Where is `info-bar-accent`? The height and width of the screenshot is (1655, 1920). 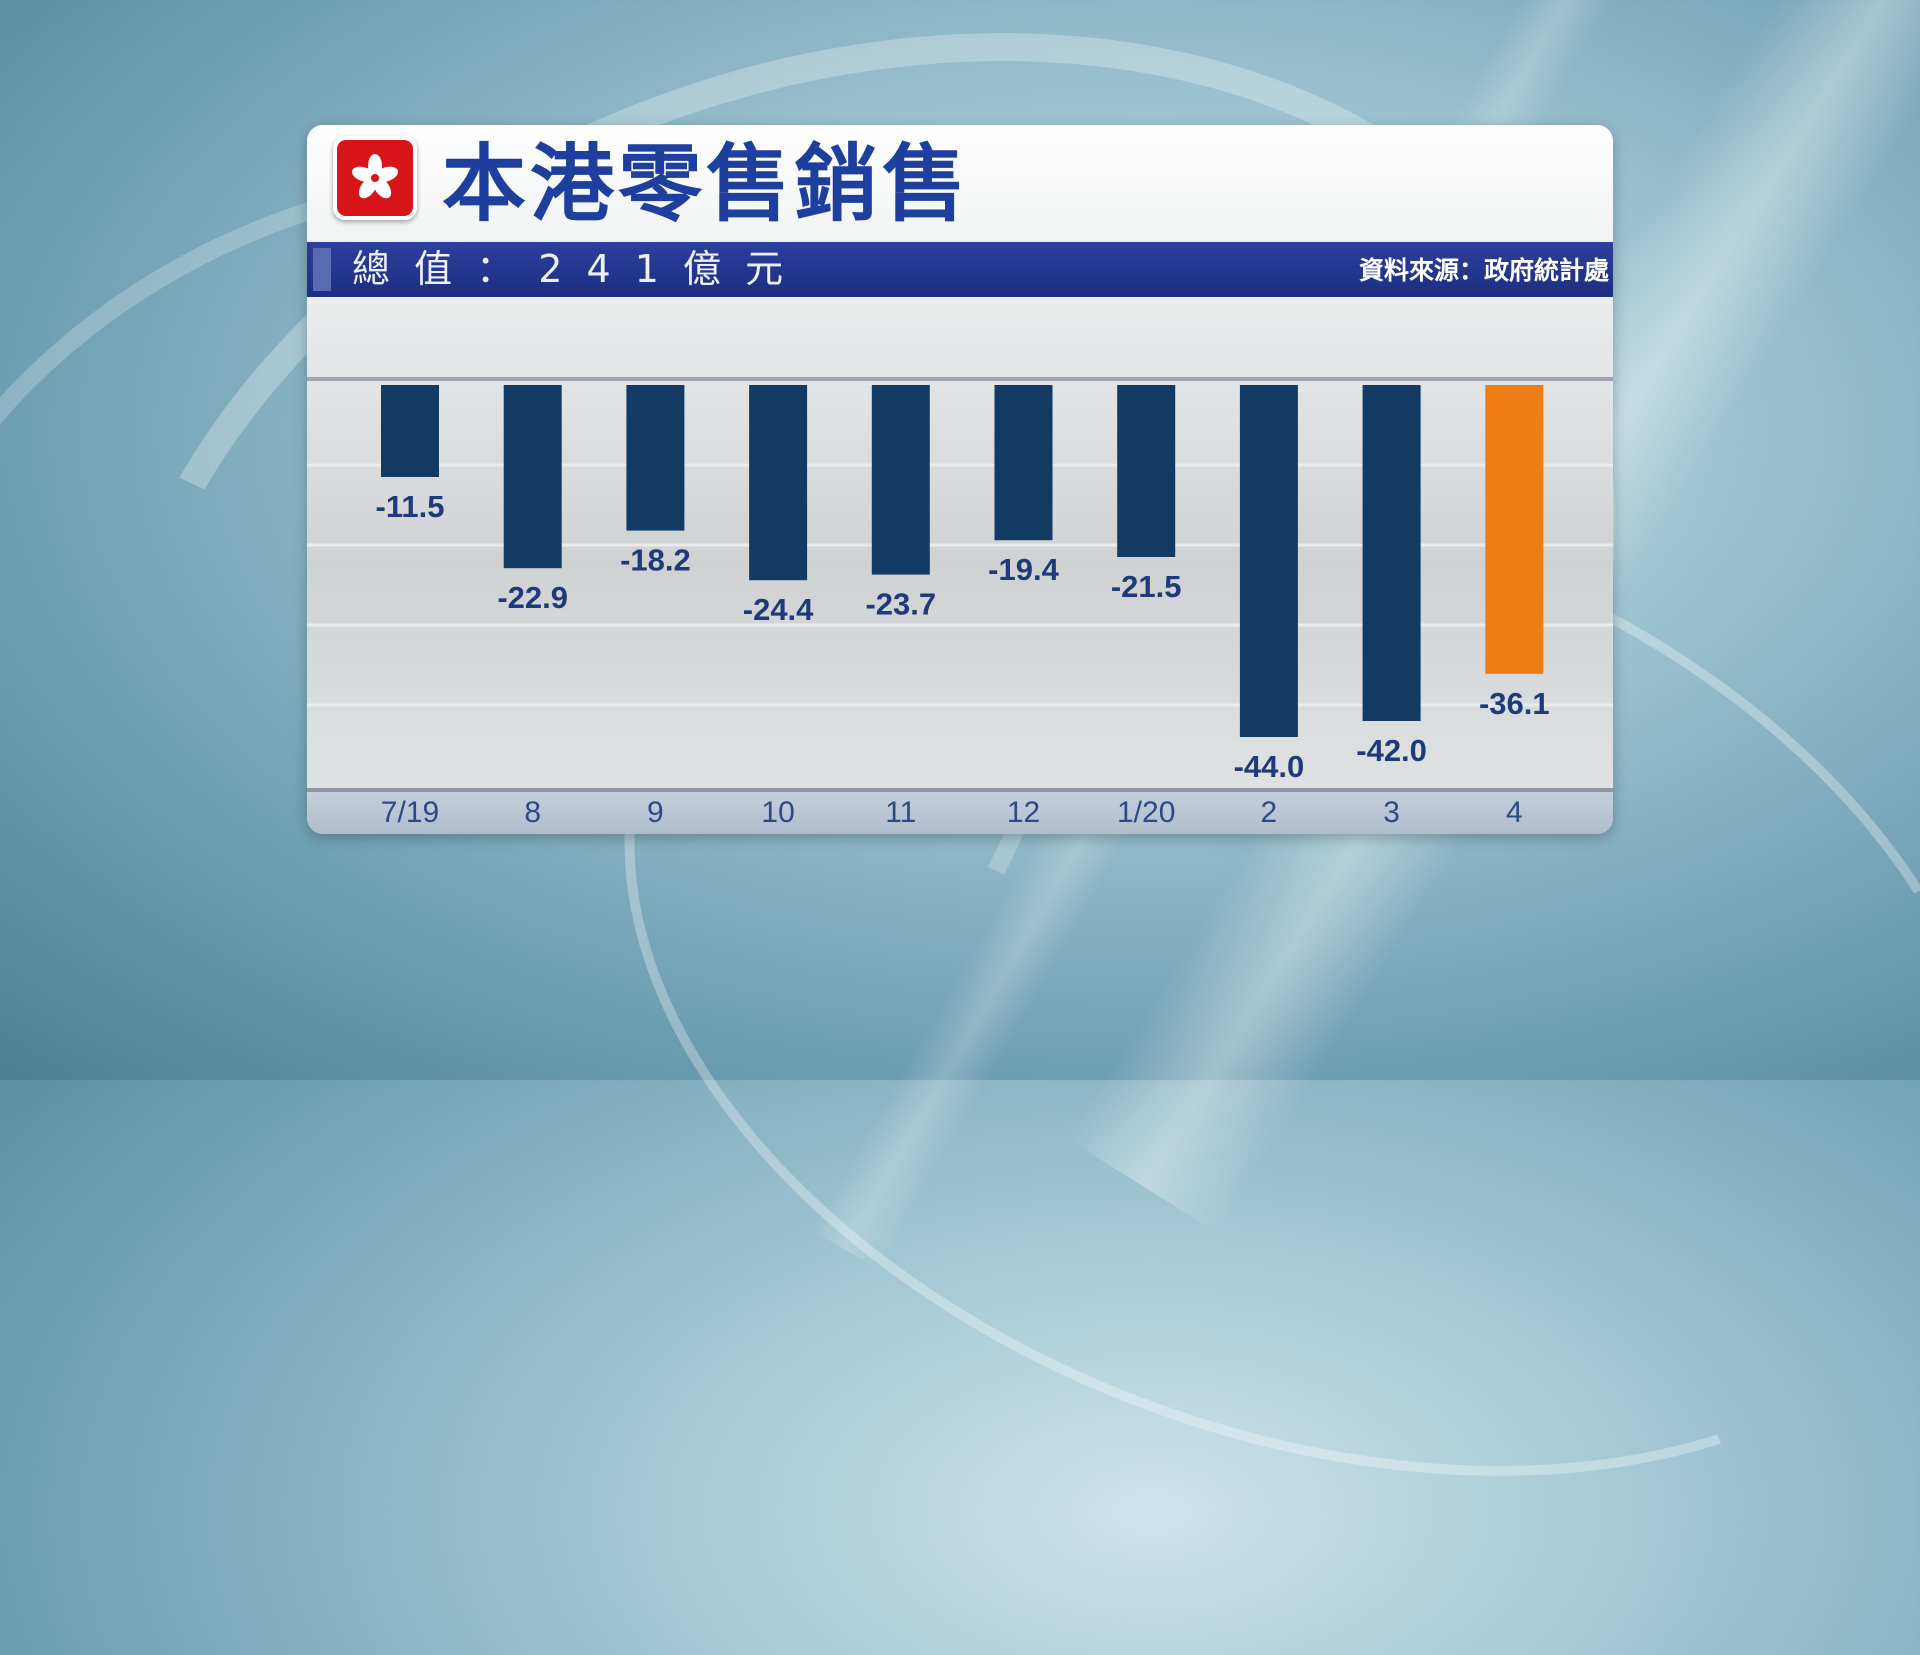
info-bar-accent is located at coordinates (322, 269).